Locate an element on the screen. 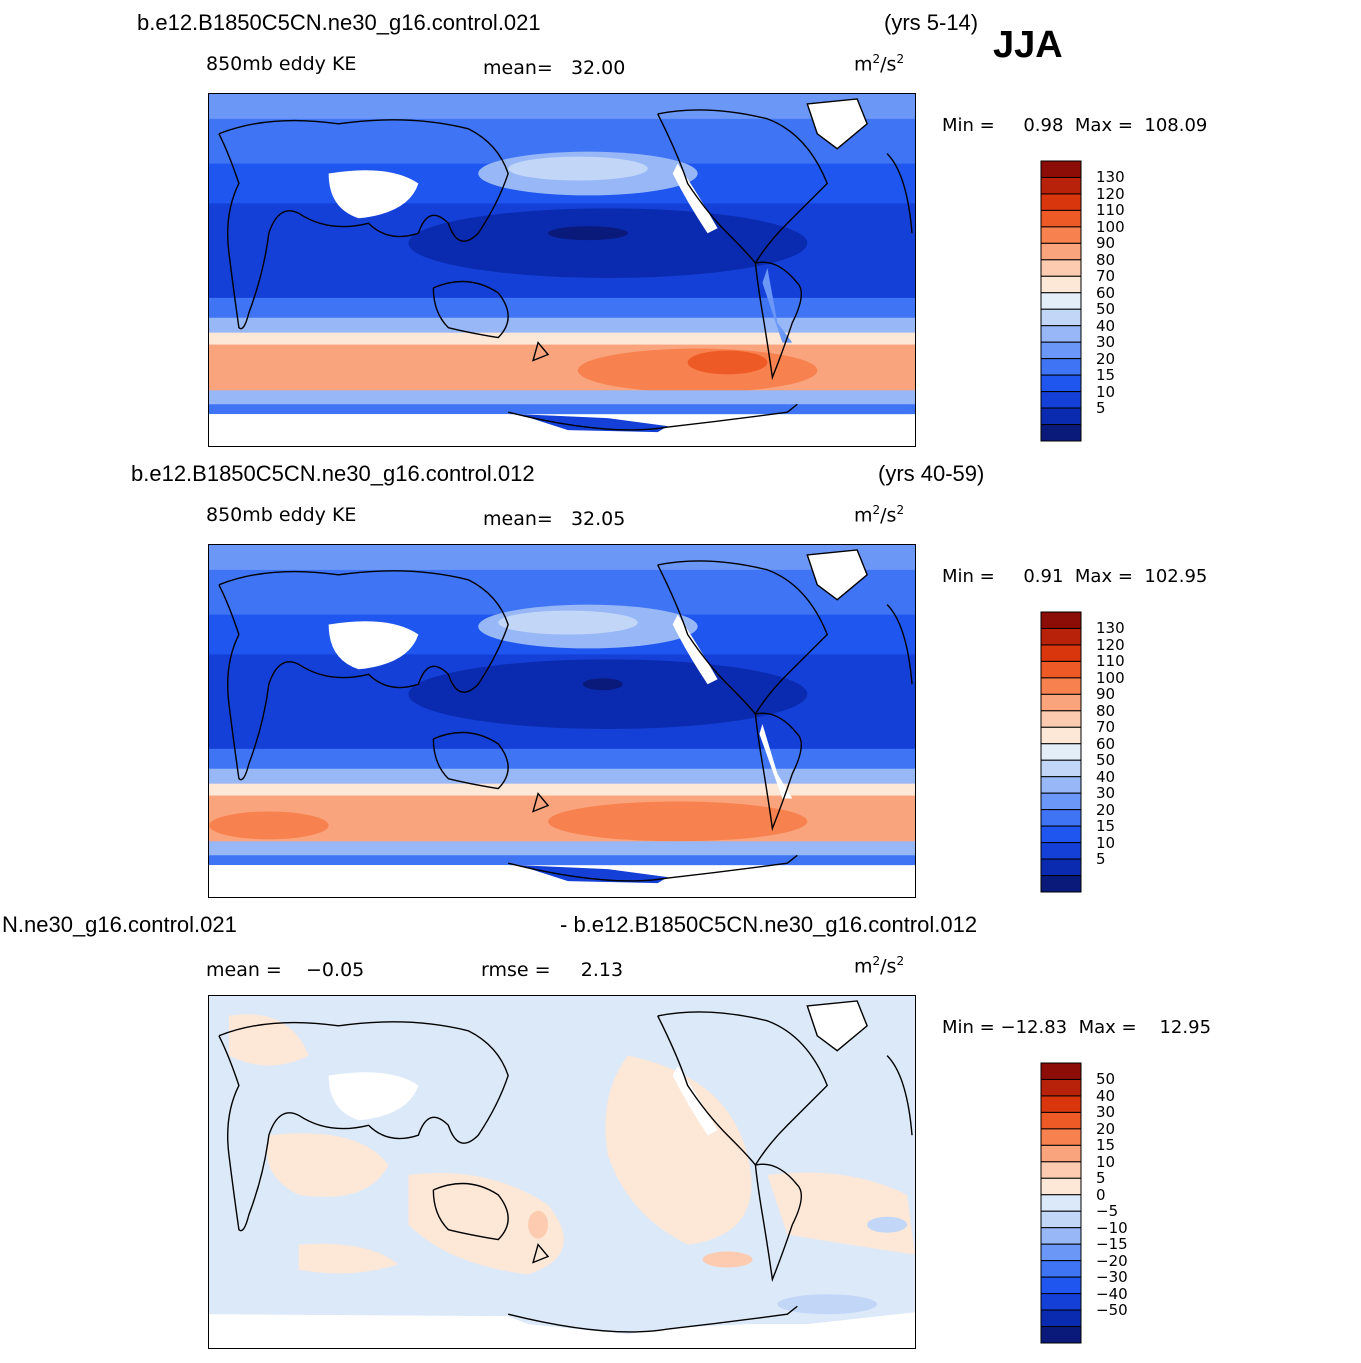 The width and height of the screenshot is (1361, 1363). panel2-mean-label: mean= is located at coordinates (518, 519).